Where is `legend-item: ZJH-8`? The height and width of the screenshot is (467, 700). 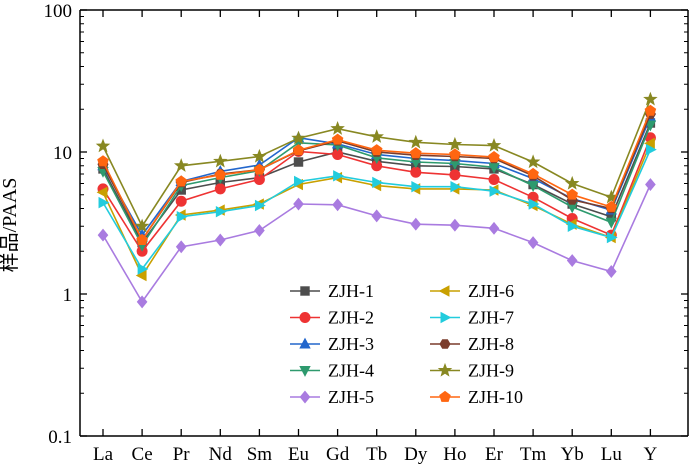
legend-item: ZJH-8 is located at coordinates (472, 344).